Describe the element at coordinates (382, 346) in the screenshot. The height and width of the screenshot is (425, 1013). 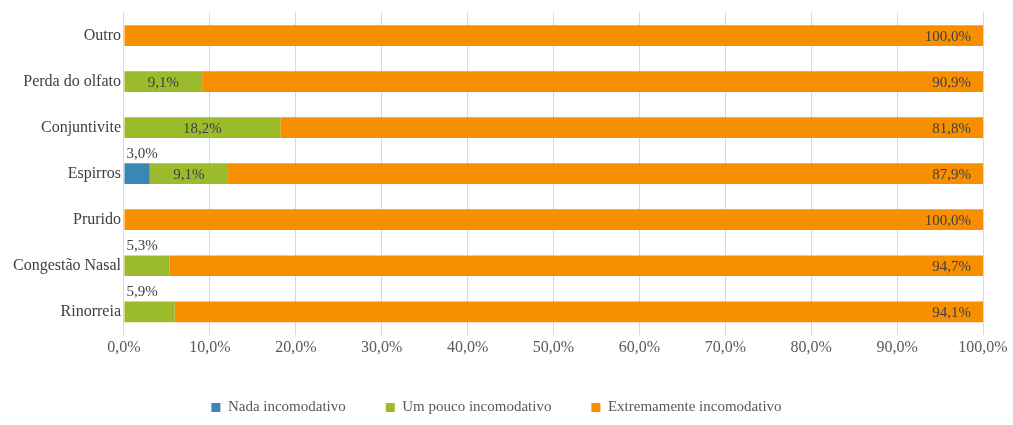
I see `x-tick-label: 30,0%` at that location.